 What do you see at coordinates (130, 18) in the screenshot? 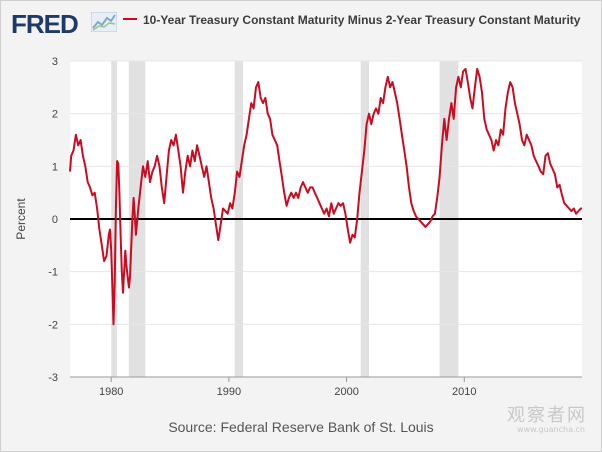
I see `legend-swatch` at bounding box center [130, 18].